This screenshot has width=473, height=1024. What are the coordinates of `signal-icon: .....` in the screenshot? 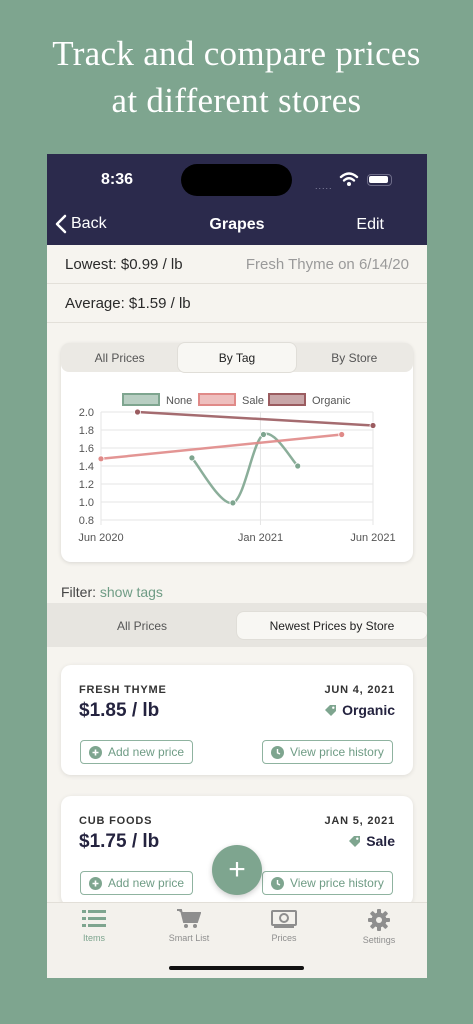 It's located at (324, 186).